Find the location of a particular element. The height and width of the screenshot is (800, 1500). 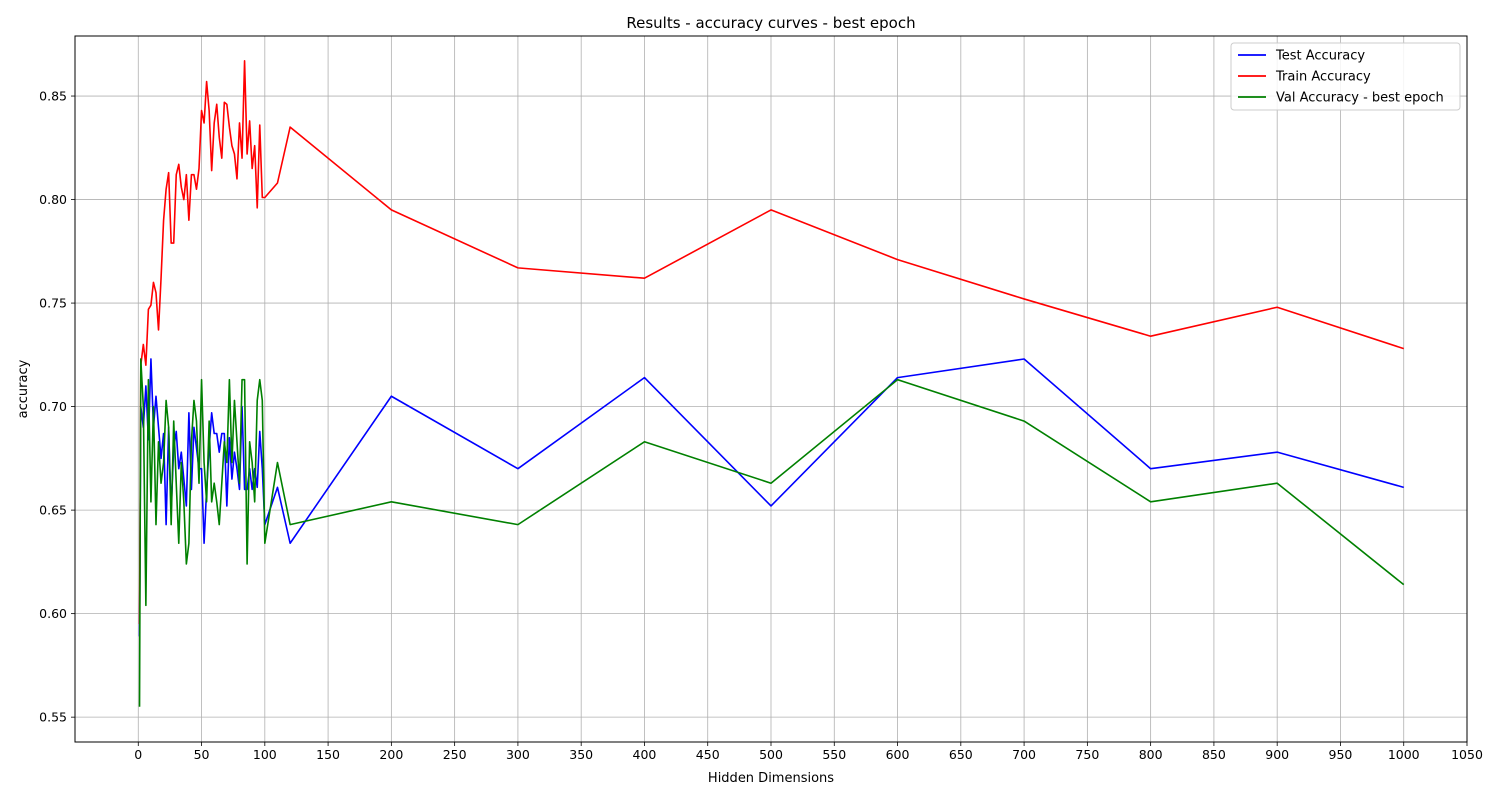

y-tick-label: 0.85 is located at coordinates (53, 96).